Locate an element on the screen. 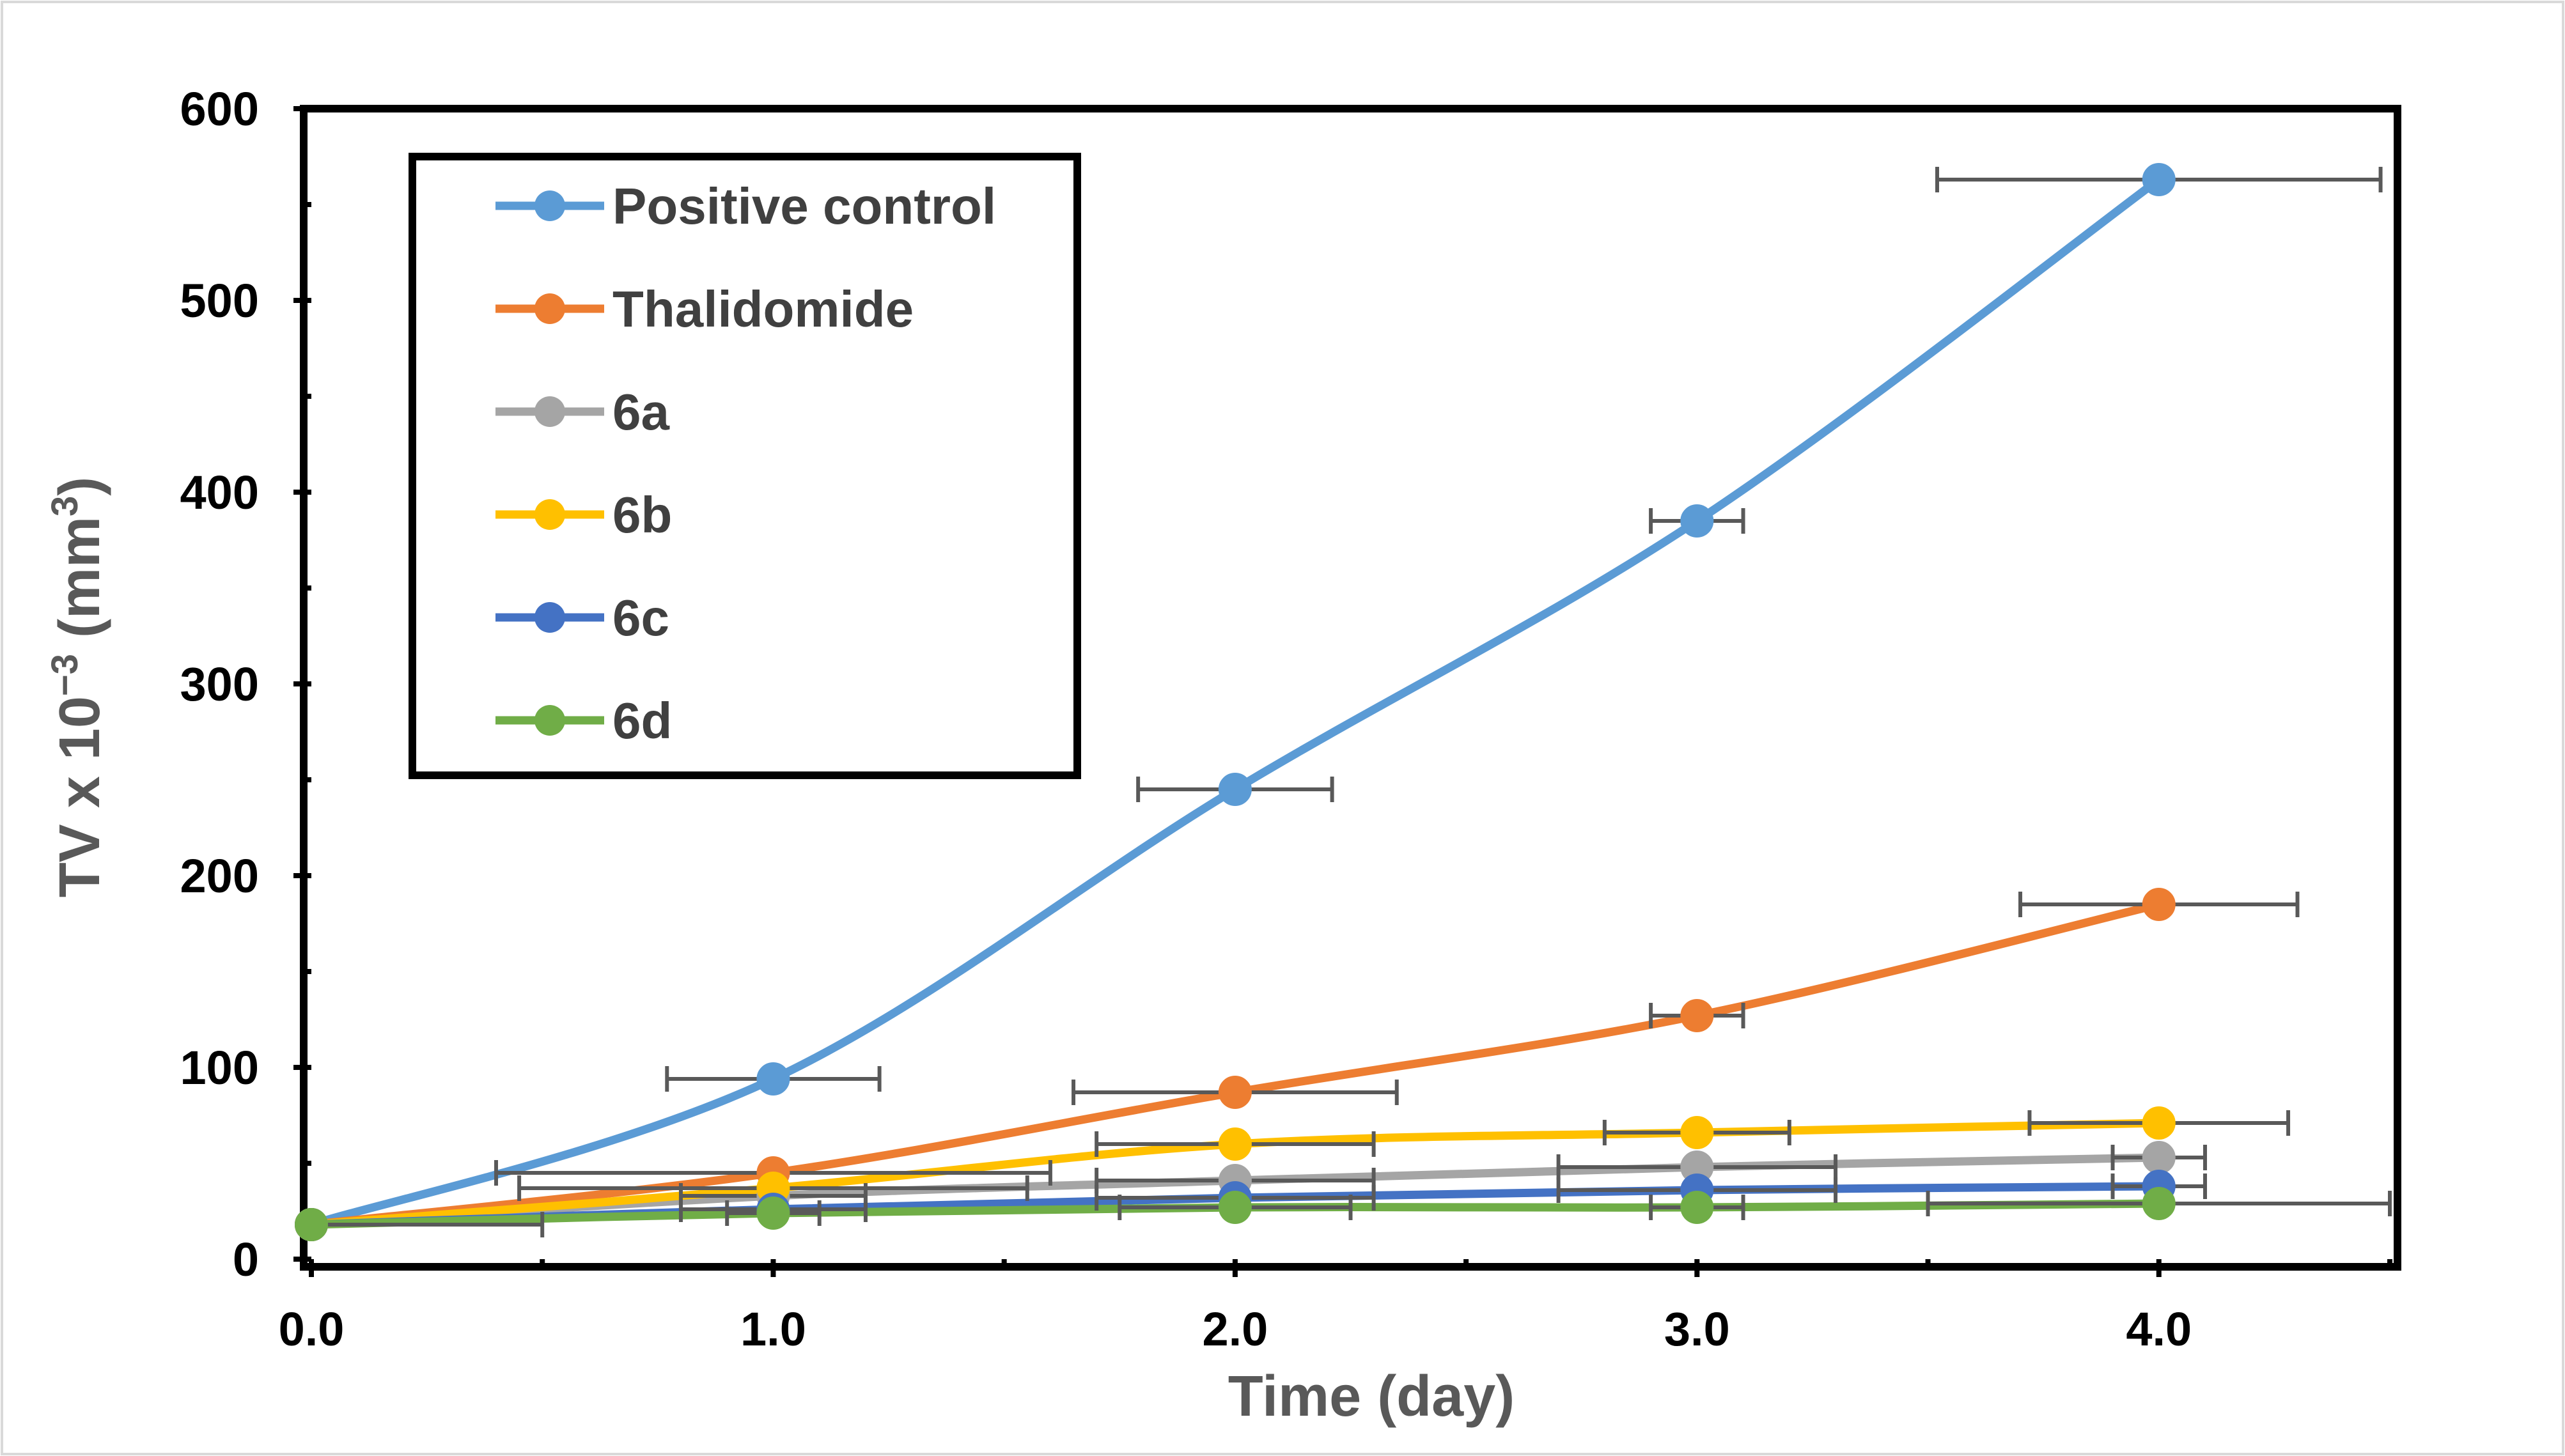  legend-box is located at coordinates (745, 466).